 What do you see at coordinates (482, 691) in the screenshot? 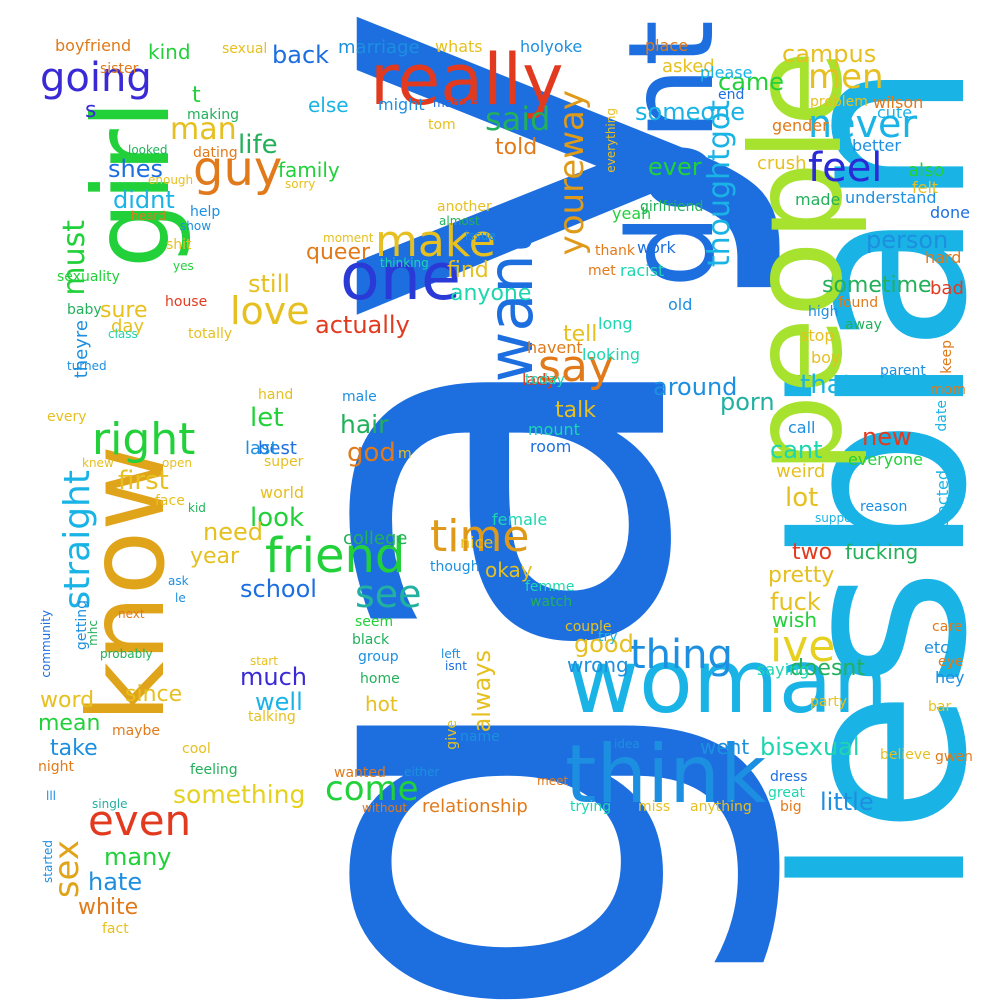
I see `word-always: always` at bounding box center [482, 691].